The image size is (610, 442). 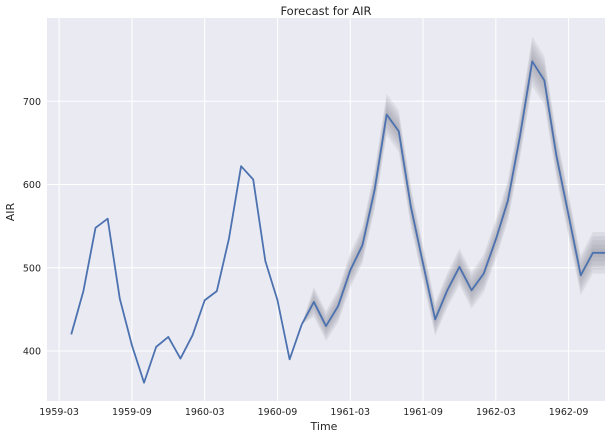 What do you see at coordinates (350, 412) in the screenshot?
I see `x-tick-label: 1961-03` at bounding box center [350, 412].